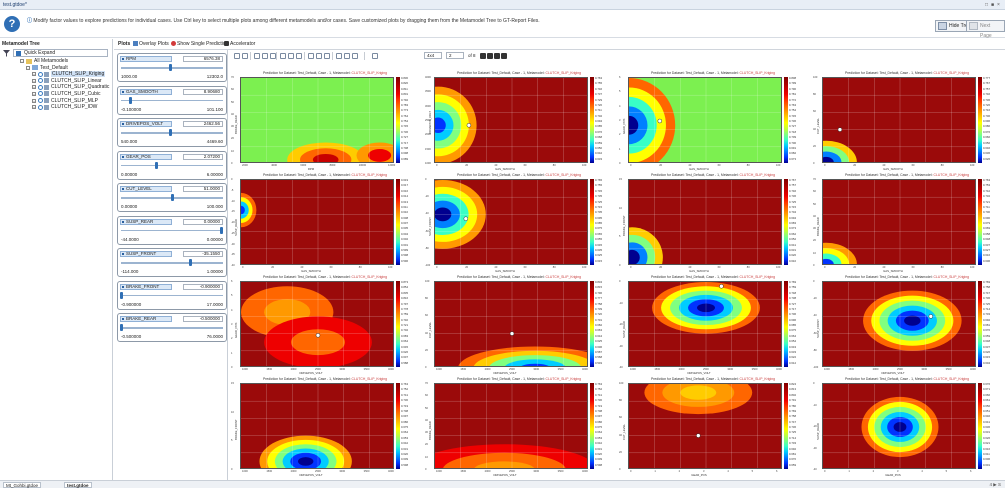  I want to click on zoom-box-icon, so click(291, 56).